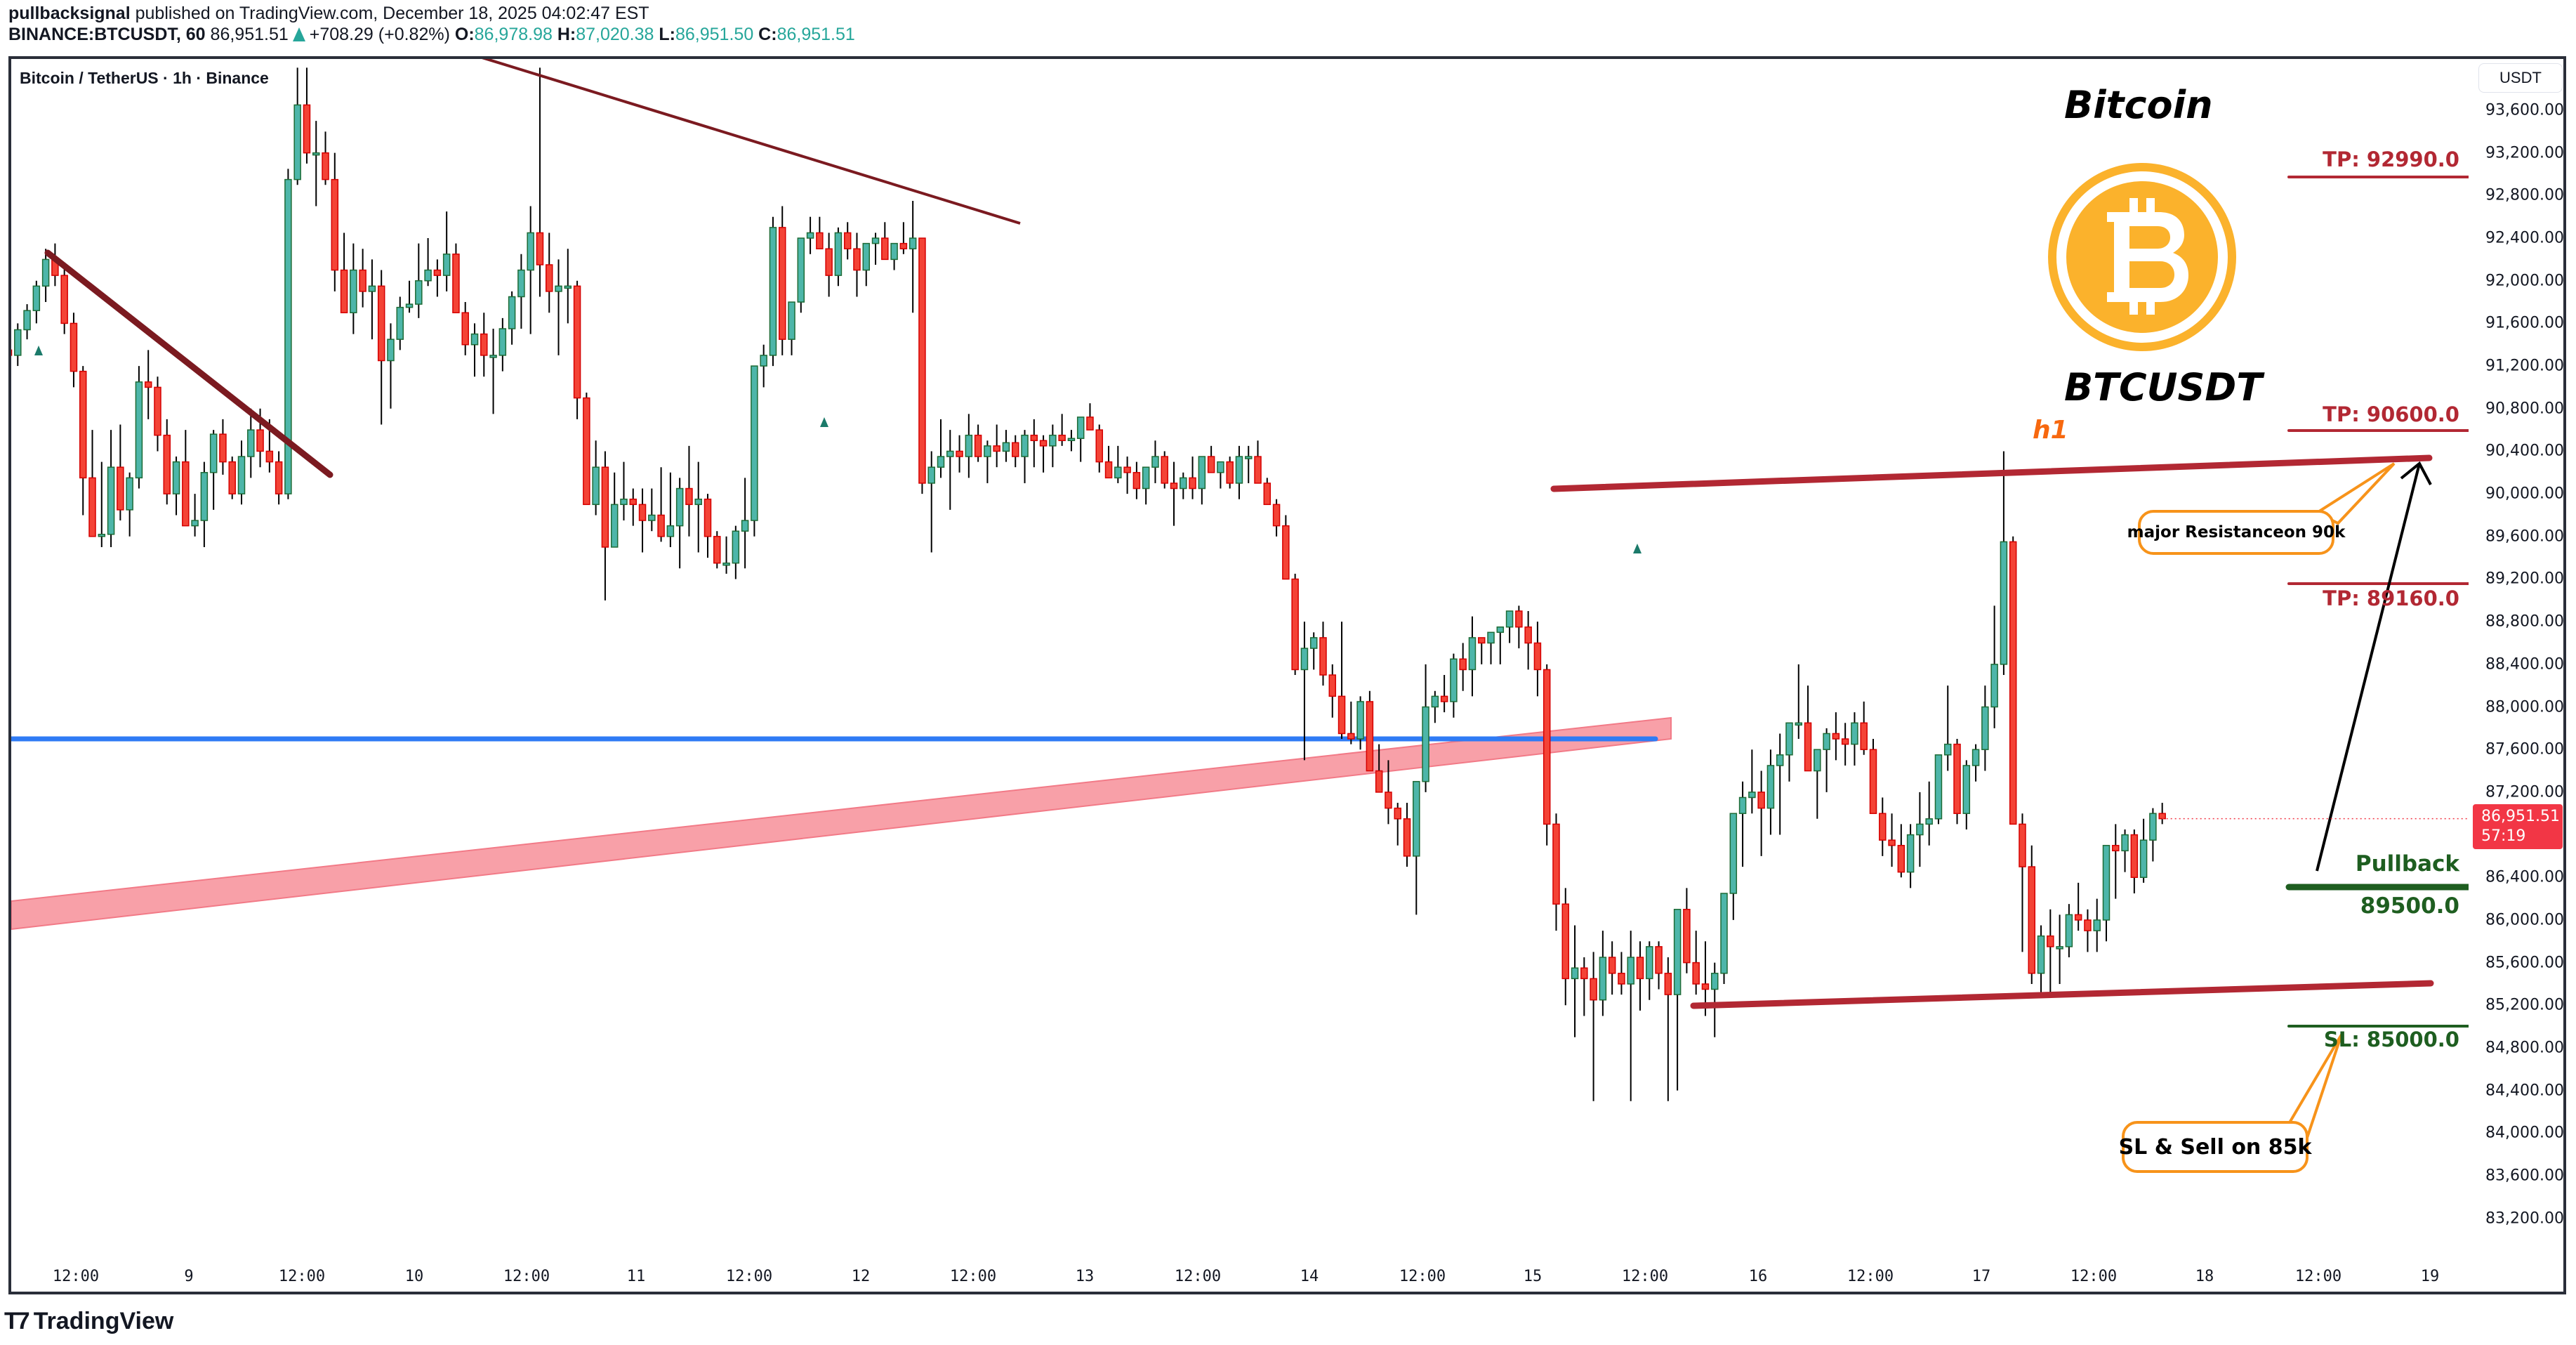 This screenshot has width=2576, height=1345. I want to click on author-name: pullbacksignal, so click(69, 13).